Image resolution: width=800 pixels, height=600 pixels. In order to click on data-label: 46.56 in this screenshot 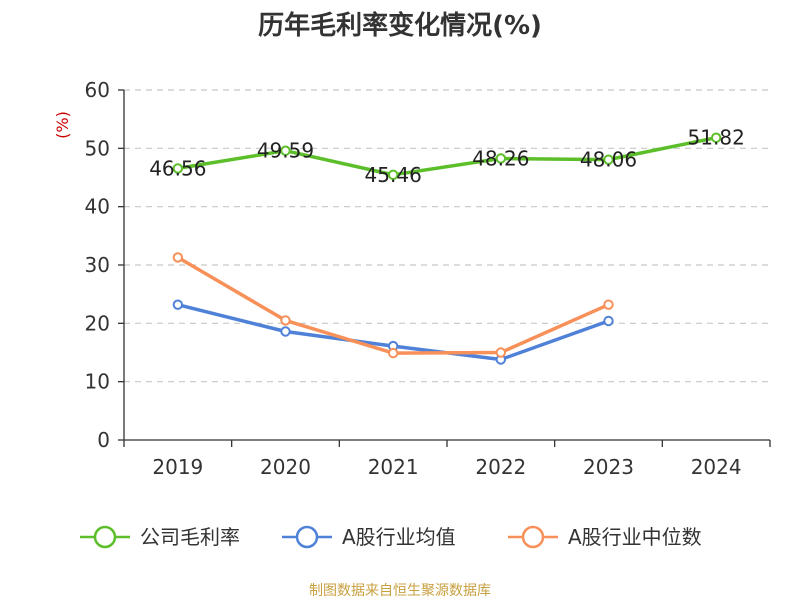, I will do `click(177, 168)`.